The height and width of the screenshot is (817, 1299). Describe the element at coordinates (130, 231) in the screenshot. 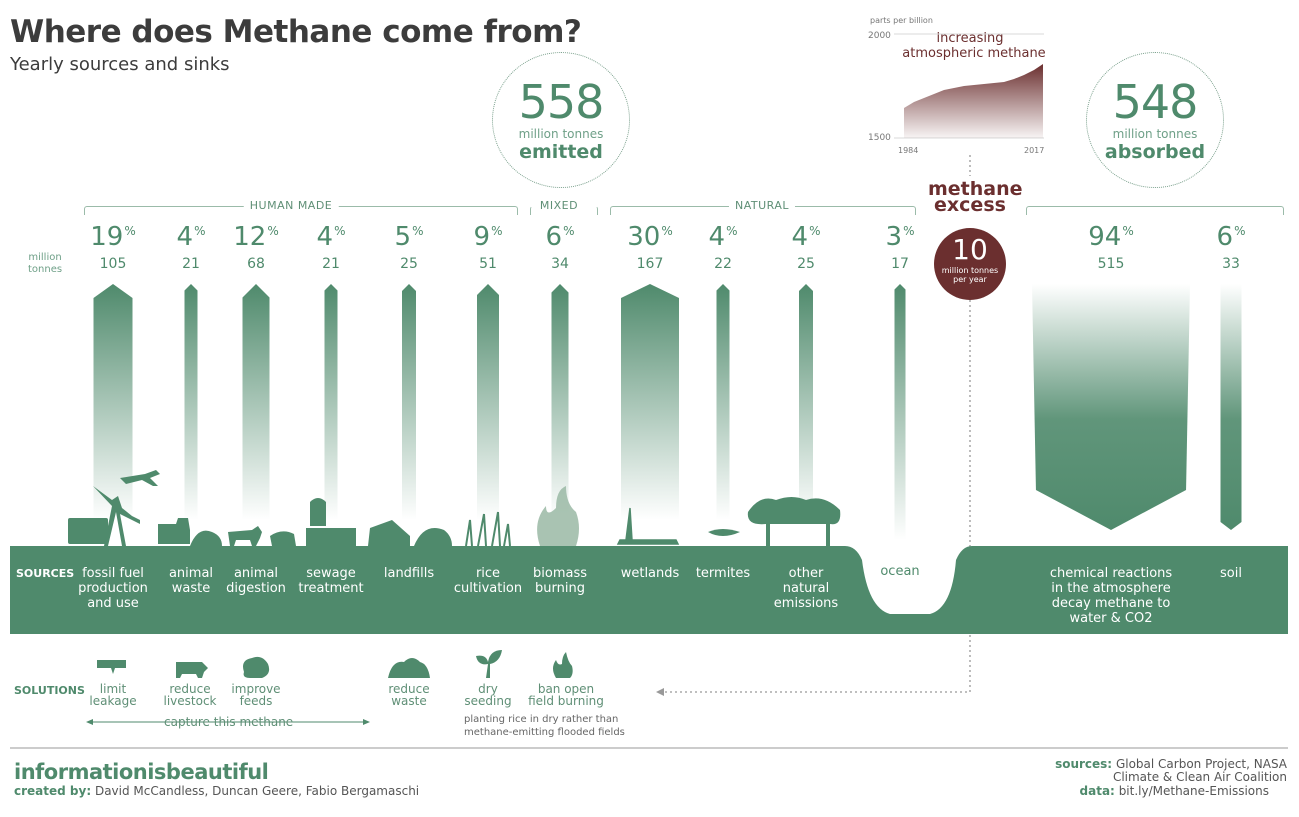

I see `source-pct-0-unit: %` at that location.